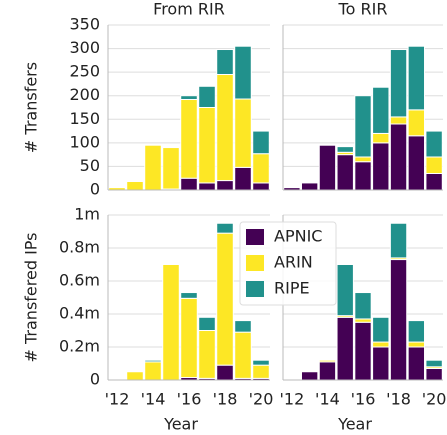  Describe the element at coordinates (84, 141) in the screenshot. I see `y-tick-label: 100` at that location.